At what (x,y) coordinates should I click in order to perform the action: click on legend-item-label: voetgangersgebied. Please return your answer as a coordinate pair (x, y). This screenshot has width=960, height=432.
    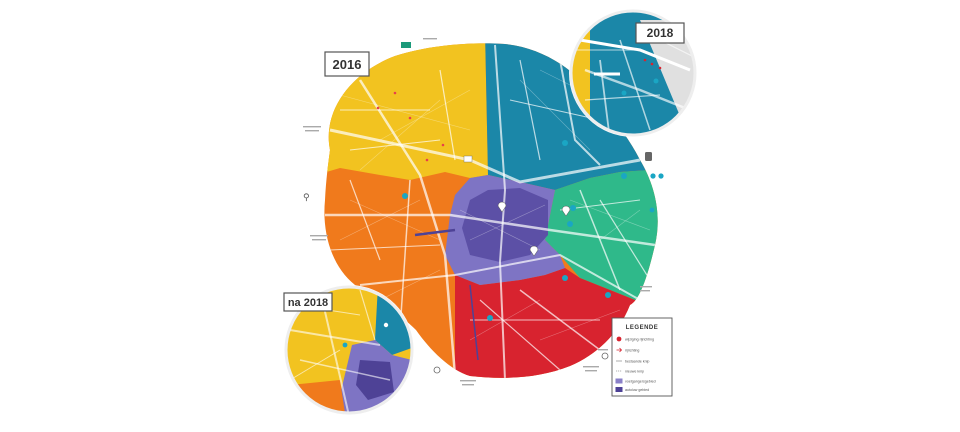
    Looking at the image, I should click on (640, 382).